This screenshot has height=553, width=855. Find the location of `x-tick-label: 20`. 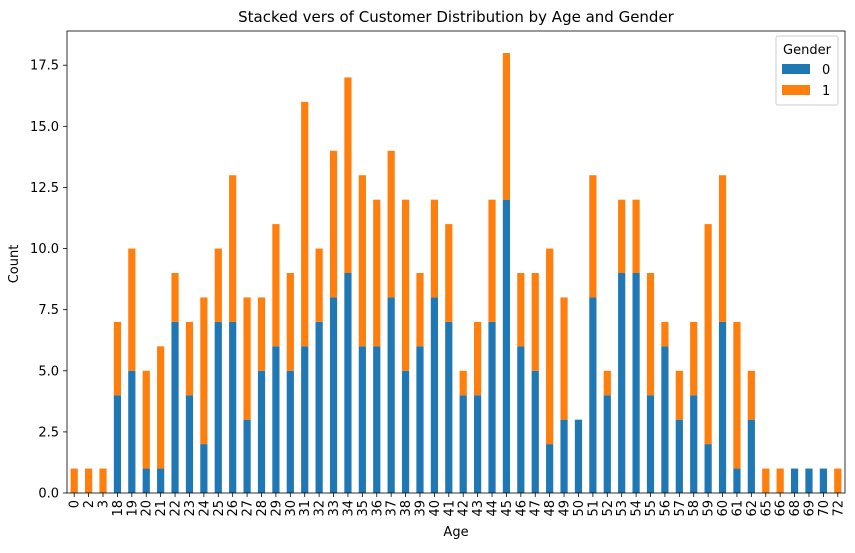

x-tick-label: 20 is located at coordinates (147, 508).